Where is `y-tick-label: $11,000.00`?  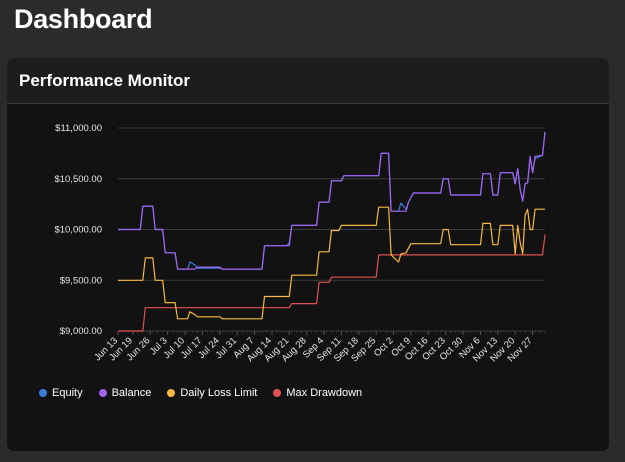 y-tick-label: $11,000.00 is located at coordinates (78, 128).